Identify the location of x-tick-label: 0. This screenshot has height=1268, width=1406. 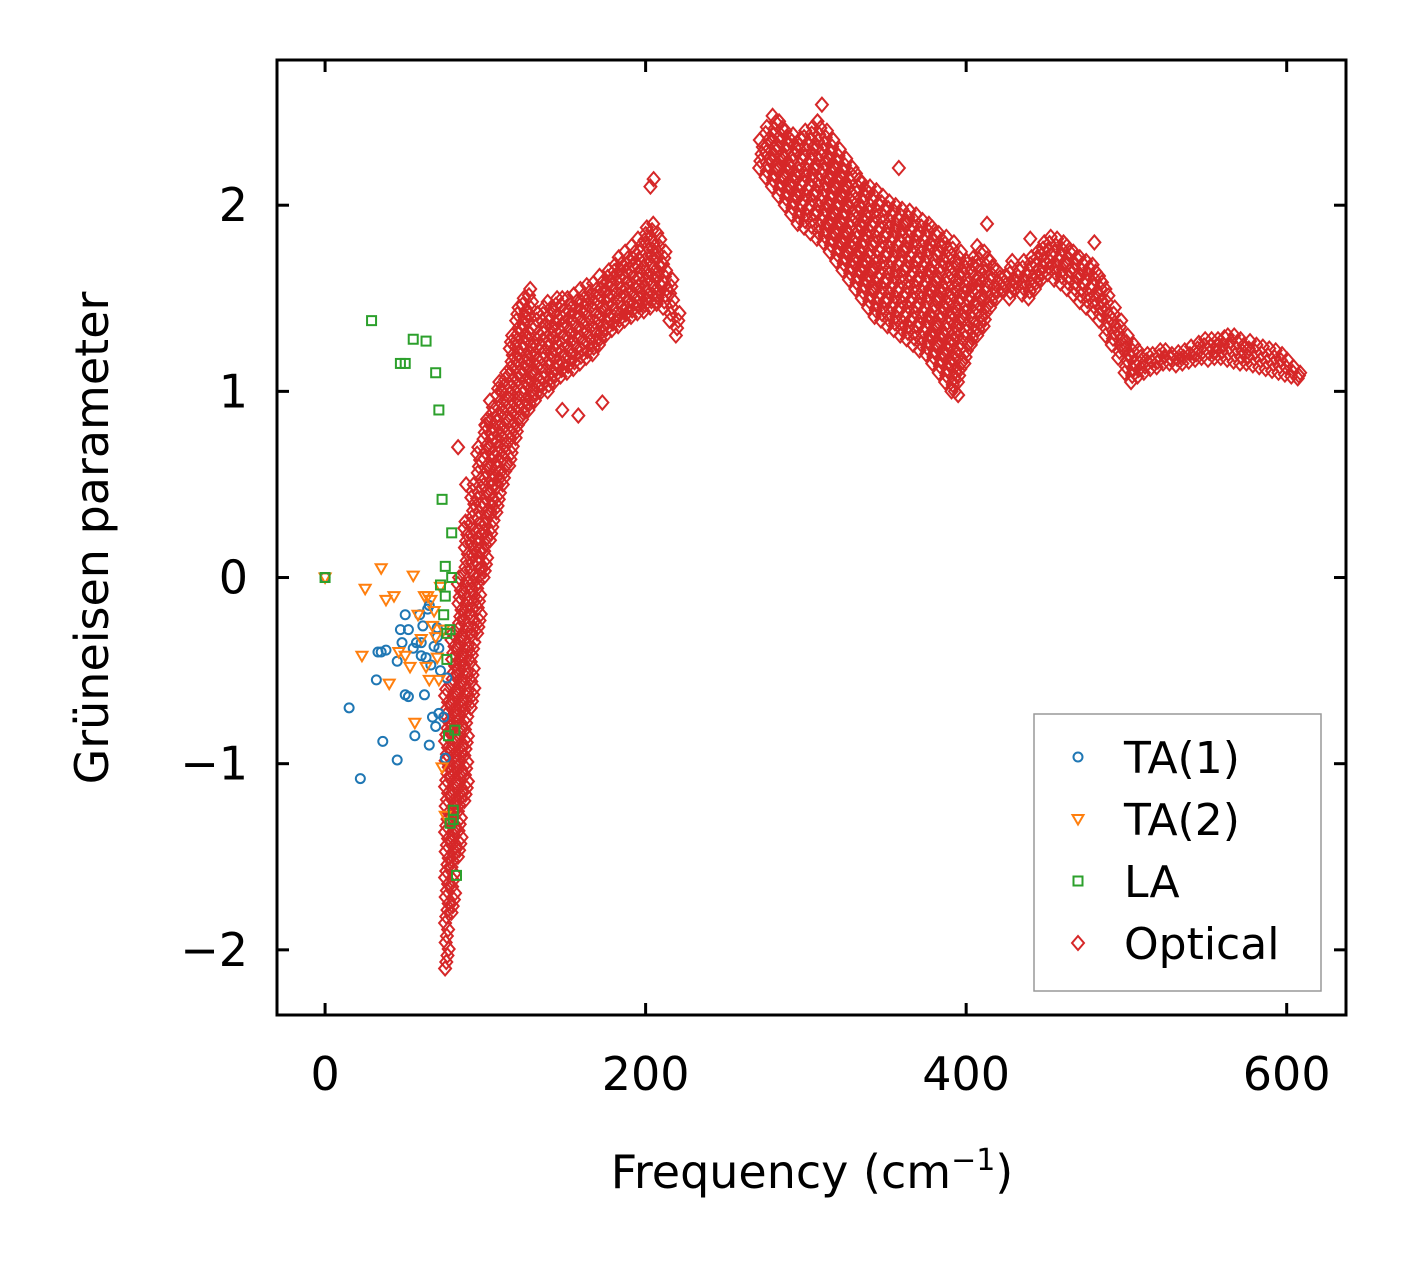
(324, 1074).